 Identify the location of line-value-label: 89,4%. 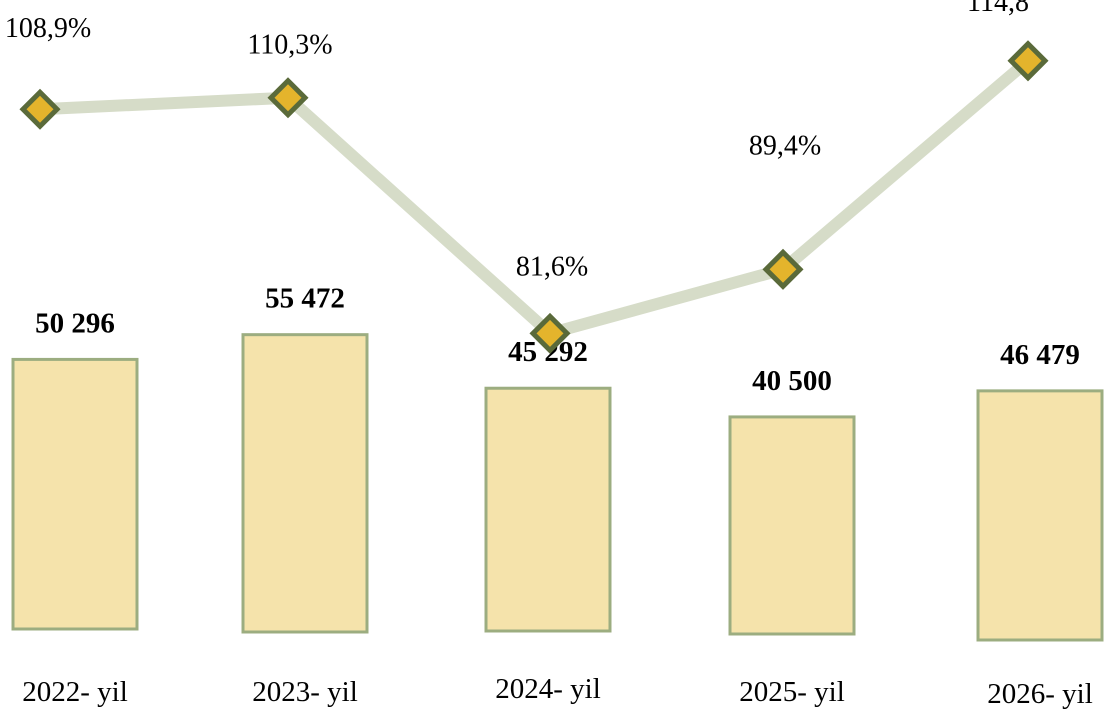
(785, 145).